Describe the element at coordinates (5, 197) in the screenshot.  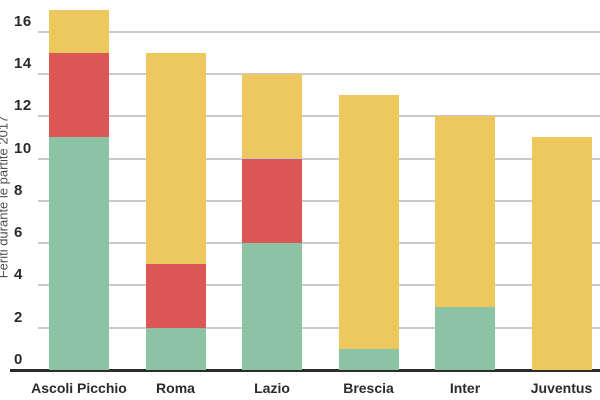
I see `y-axis-title: Feriti durante le partite 2017` at that location.